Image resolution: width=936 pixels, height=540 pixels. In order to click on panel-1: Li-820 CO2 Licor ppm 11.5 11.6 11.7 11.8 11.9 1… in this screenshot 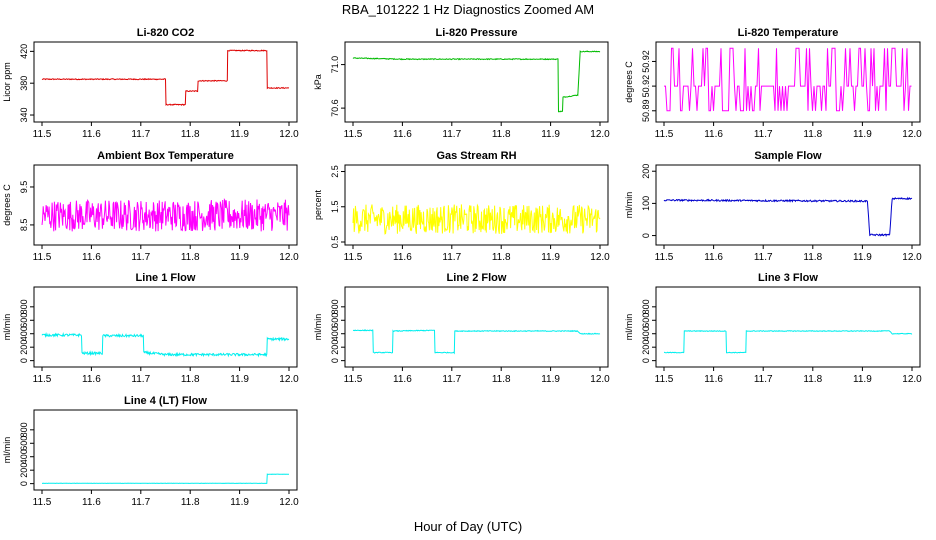, I will do `click(150, 83)`.